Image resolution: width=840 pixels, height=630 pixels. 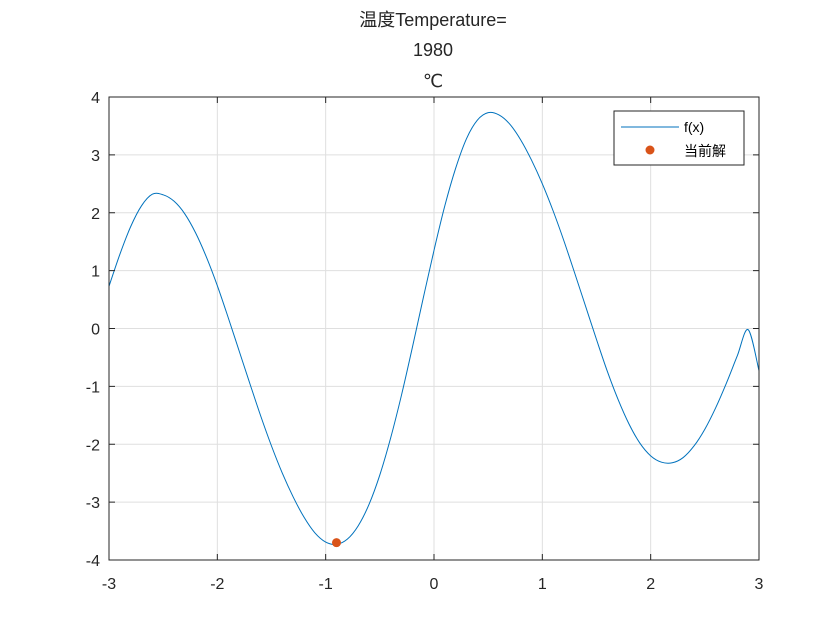 What do you see at coordinates (694, 127) in the screenshot?
I see `legend-label-fx: f(x)` at bounding box center [694, 127].